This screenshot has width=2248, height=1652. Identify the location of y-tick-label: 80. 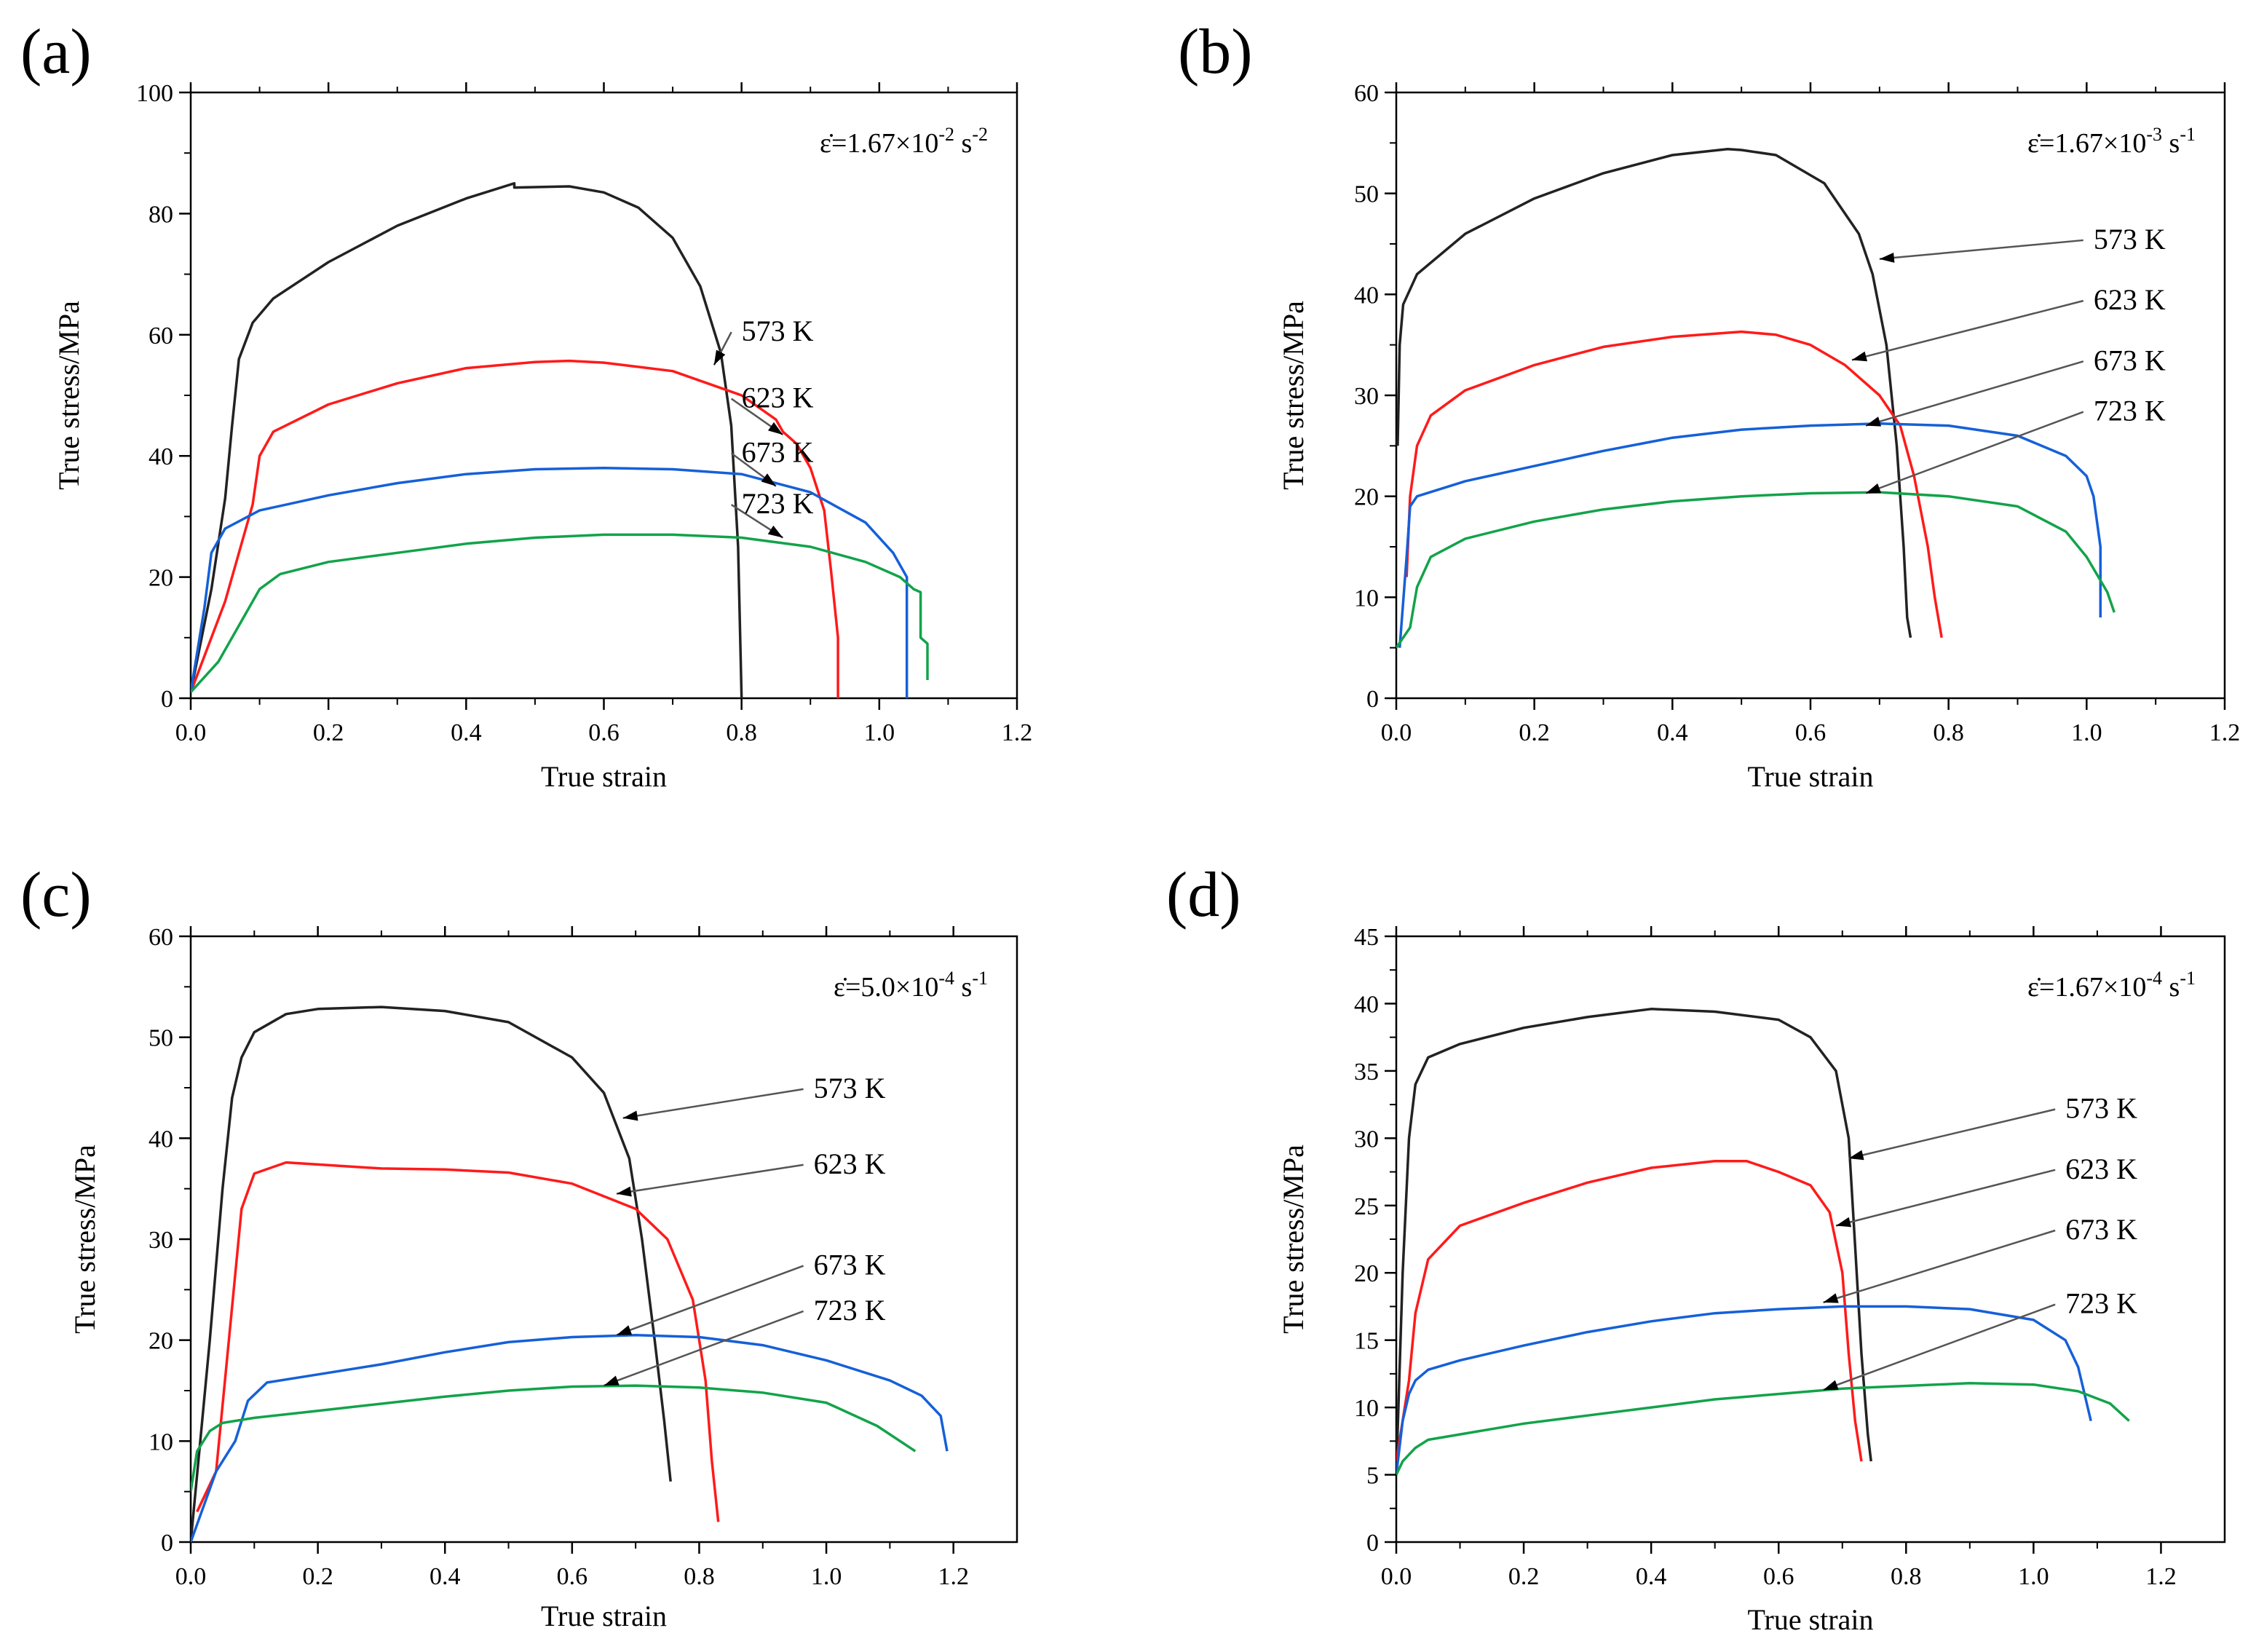
(161, 215).